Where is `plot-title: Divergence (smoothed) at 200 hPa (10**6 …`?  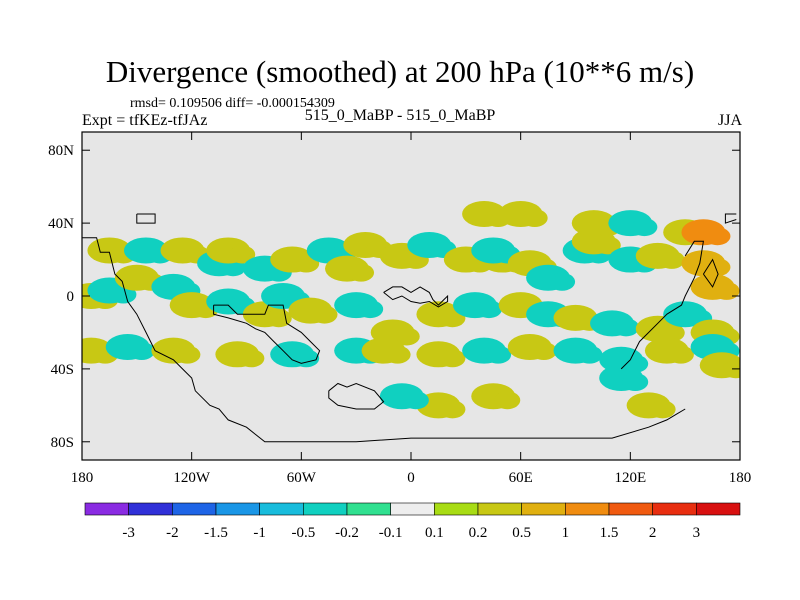
plot-title: Divergence (smoothed) at 200 hPa (10**6 … is located at coordinates (400, 71).